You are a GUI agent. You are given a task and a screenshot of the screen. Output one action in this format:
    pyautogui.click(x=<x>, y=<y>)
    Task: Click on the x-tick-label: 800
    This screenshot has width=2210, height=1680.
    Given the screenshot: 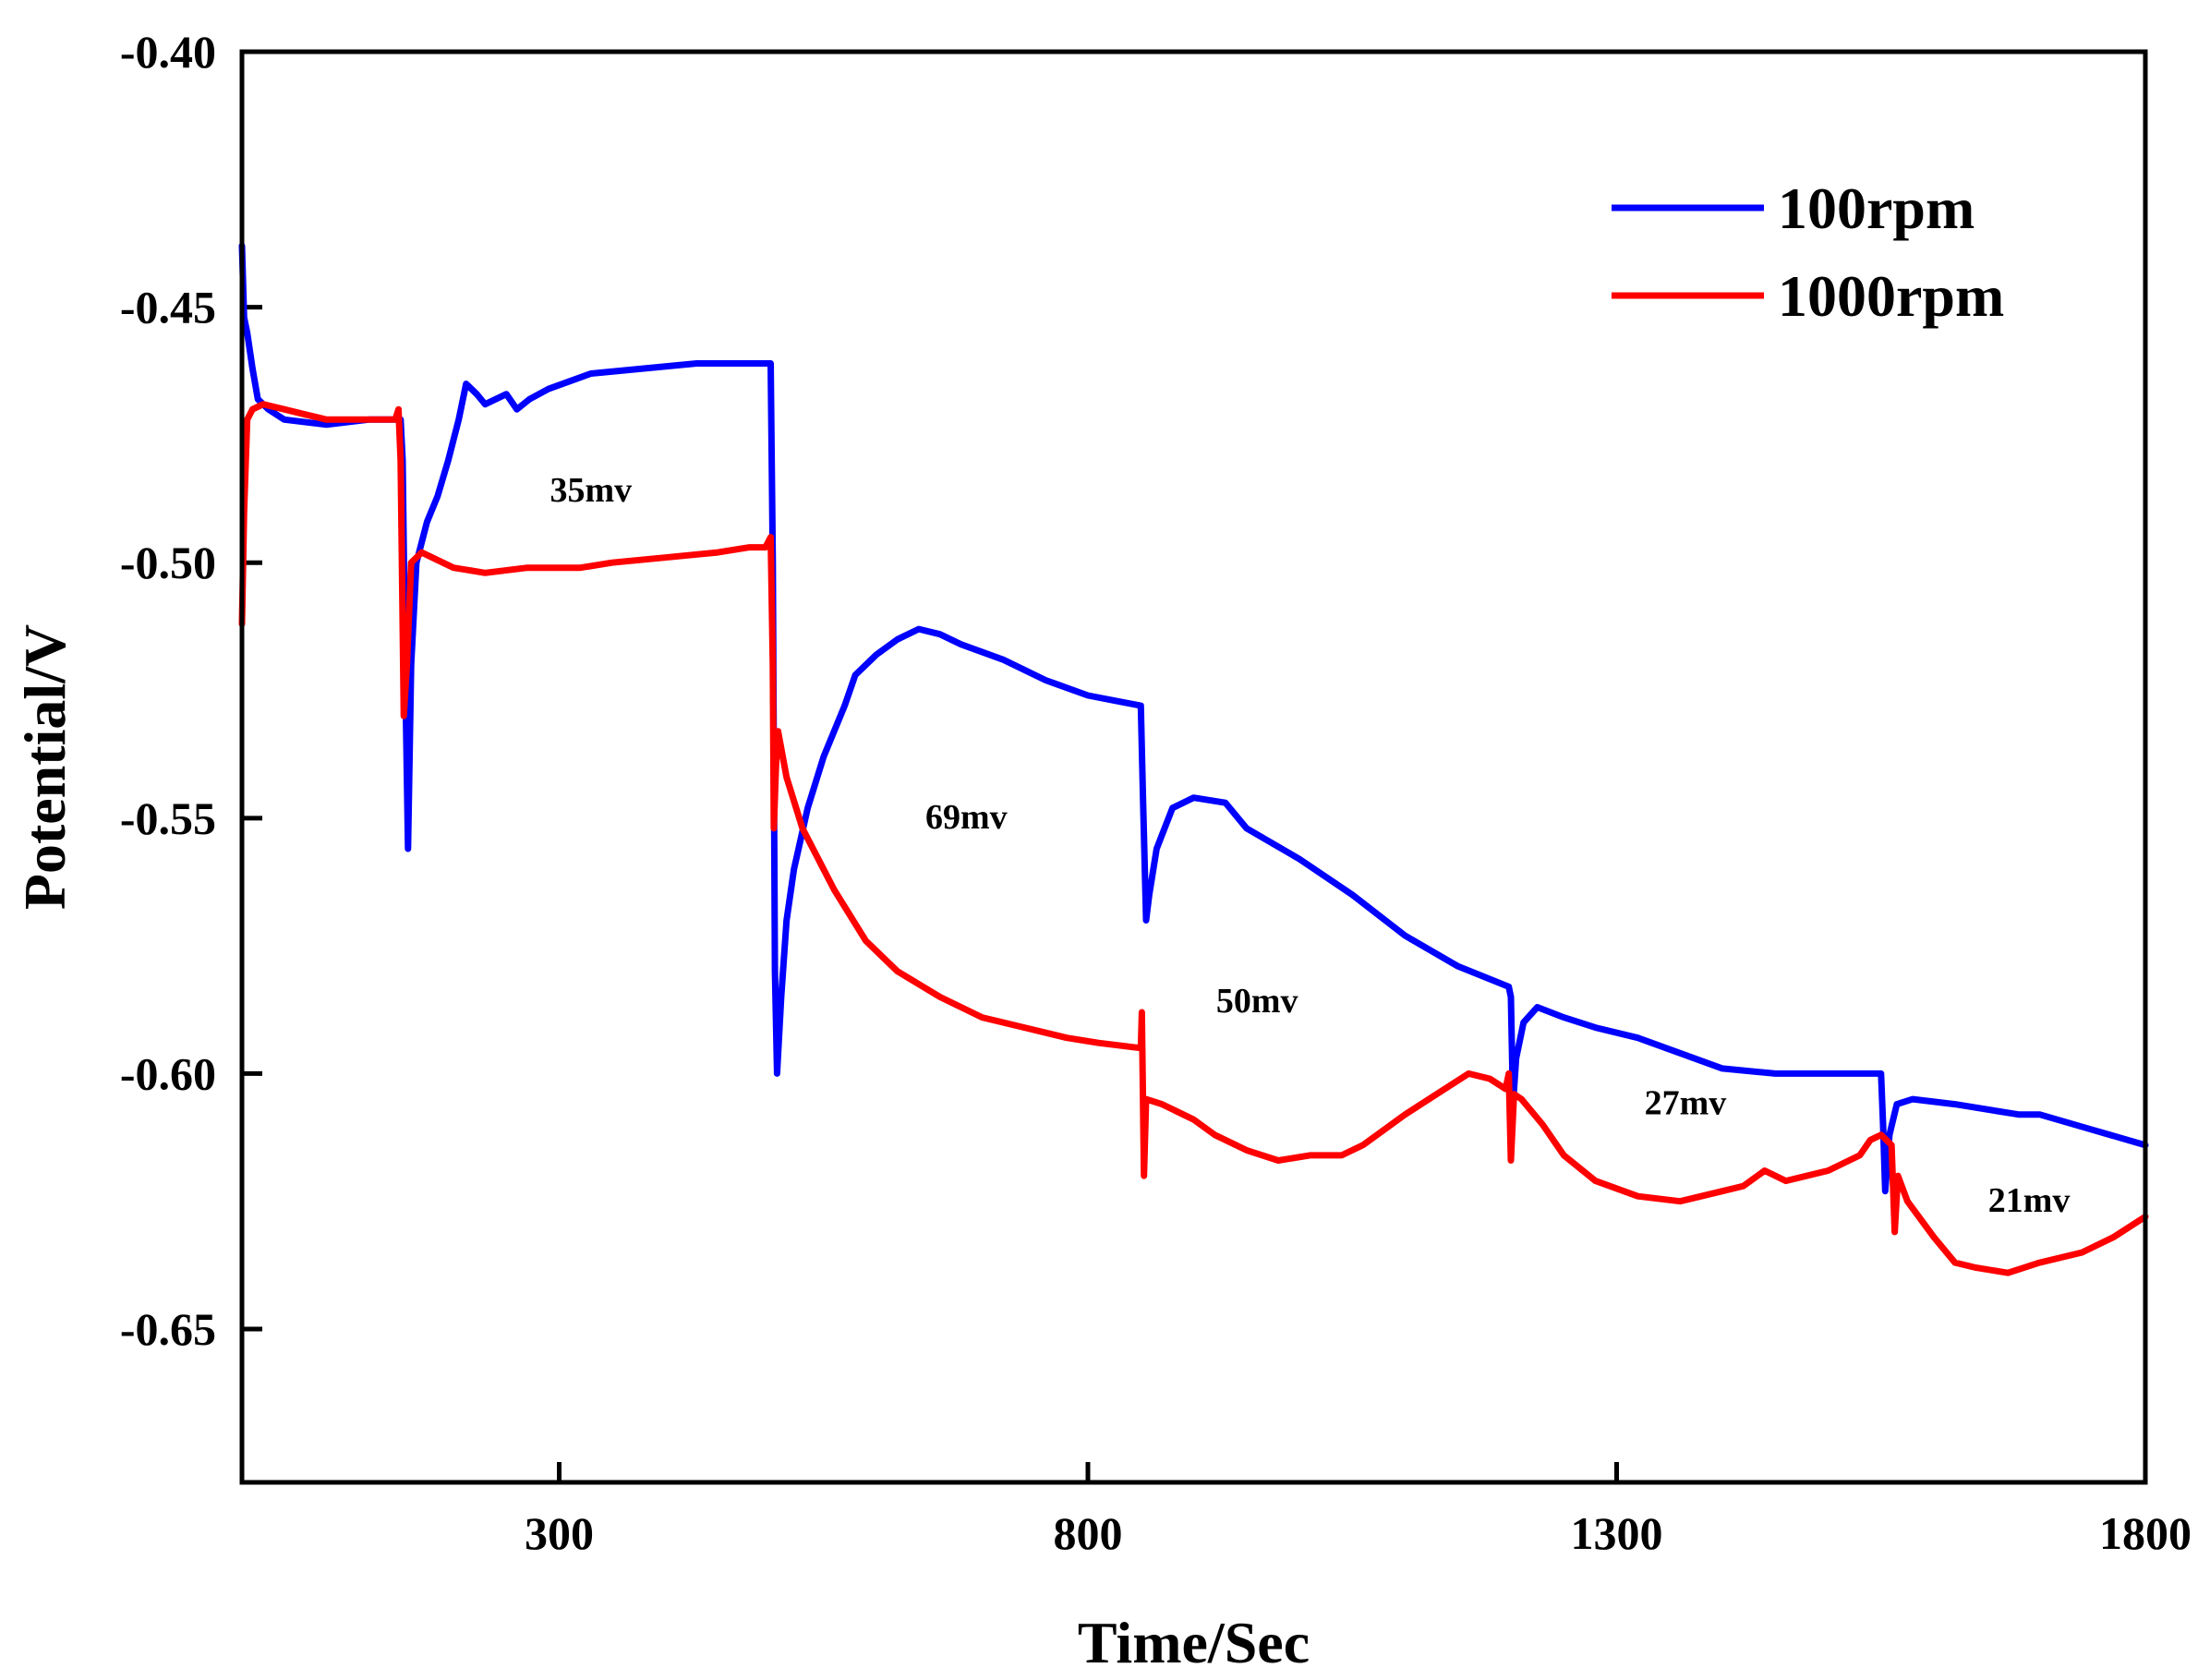 What is the action you would take?
    pyautogui.click(x=1088, y=1533)
    